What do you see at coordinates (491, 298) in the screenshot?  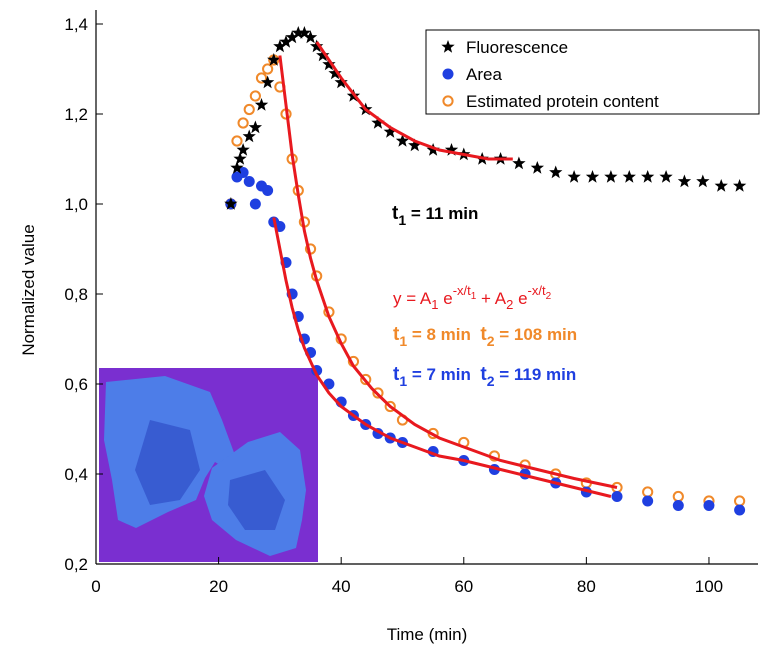 I see `annotation-part: + A` at bounding box center [491, 298].